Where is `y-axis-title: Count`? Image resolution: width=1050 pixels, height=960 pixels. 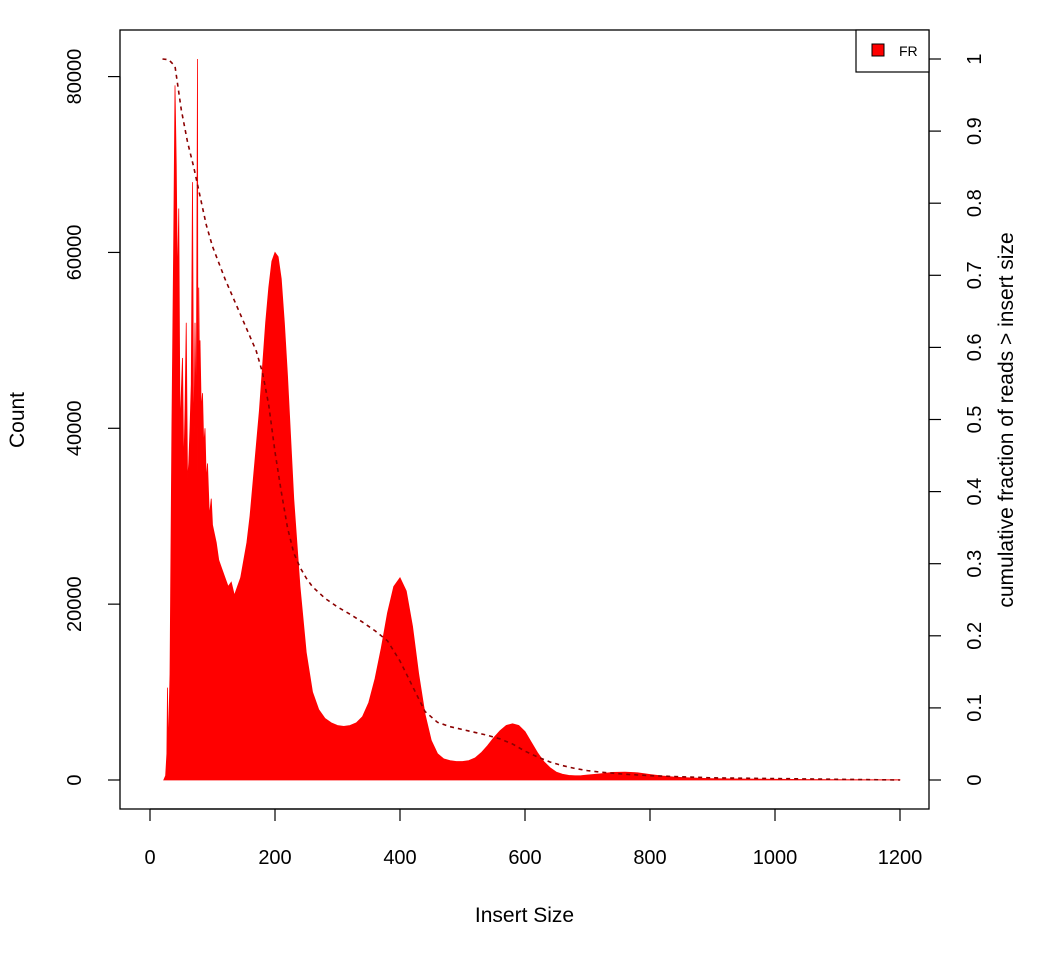
y-axis-title: Count is located at coordinates (17, 420).